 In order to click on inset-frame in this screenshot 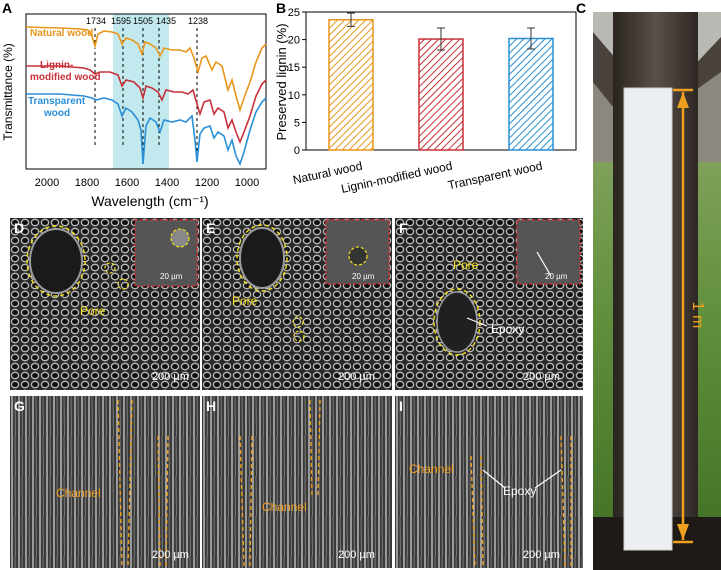, I will do `click(548, 252)`.